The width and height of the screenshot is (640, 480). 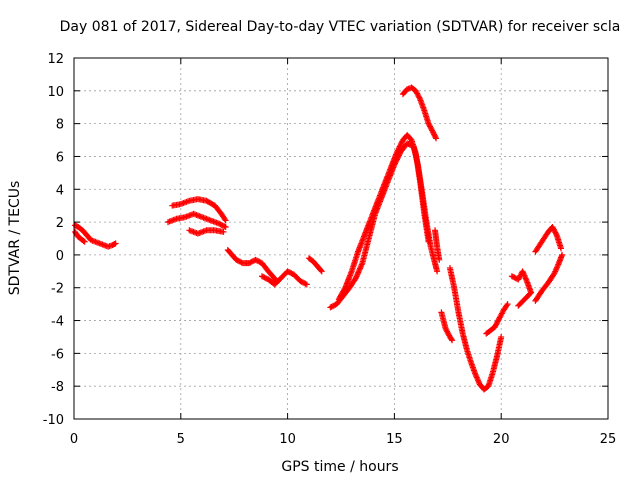 What do you see at coordinates (15, 238) in the screenshot?
I see `y-axis-label: SDTVAR / TECUs` at bounding box center [15, 238].